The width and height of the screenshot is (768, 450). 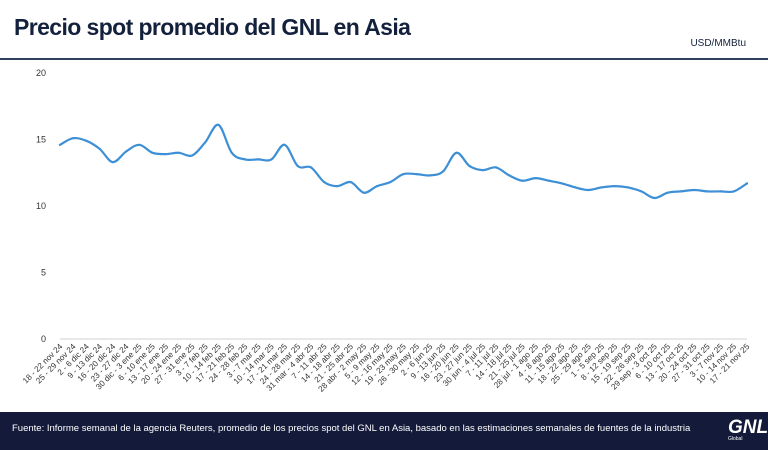 What do you see at coordinates (212, 27) in the screenshot?
I see `chart-title: Precio spot promedio del GNL en Asia` at bounding box center [212, 27].